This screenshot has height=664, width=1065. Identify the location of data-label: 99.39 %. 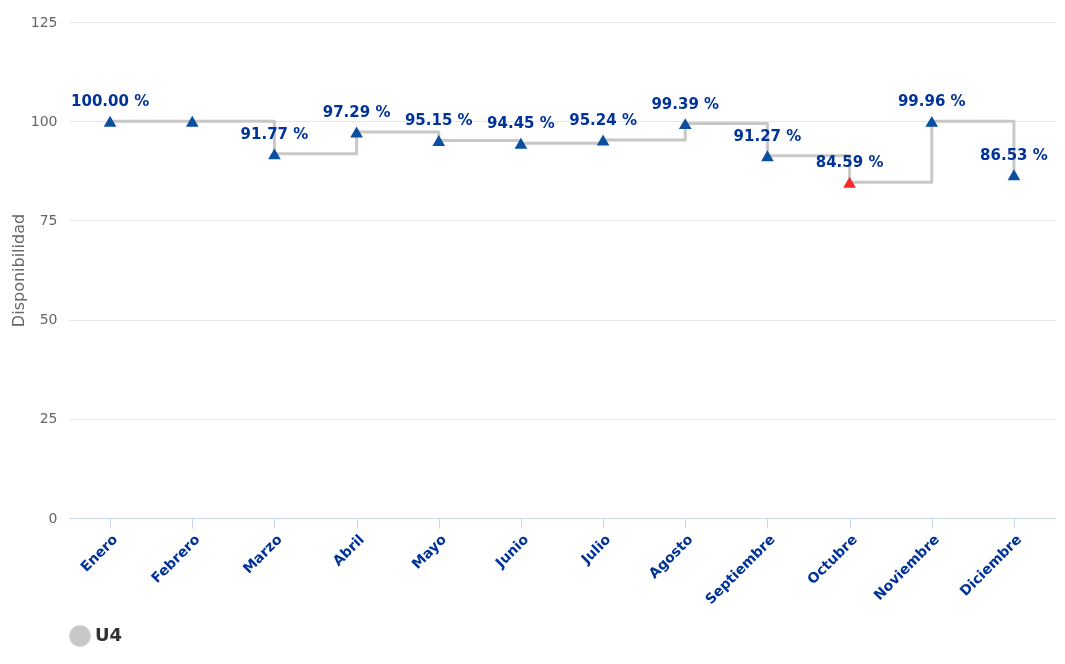
(685, 103).